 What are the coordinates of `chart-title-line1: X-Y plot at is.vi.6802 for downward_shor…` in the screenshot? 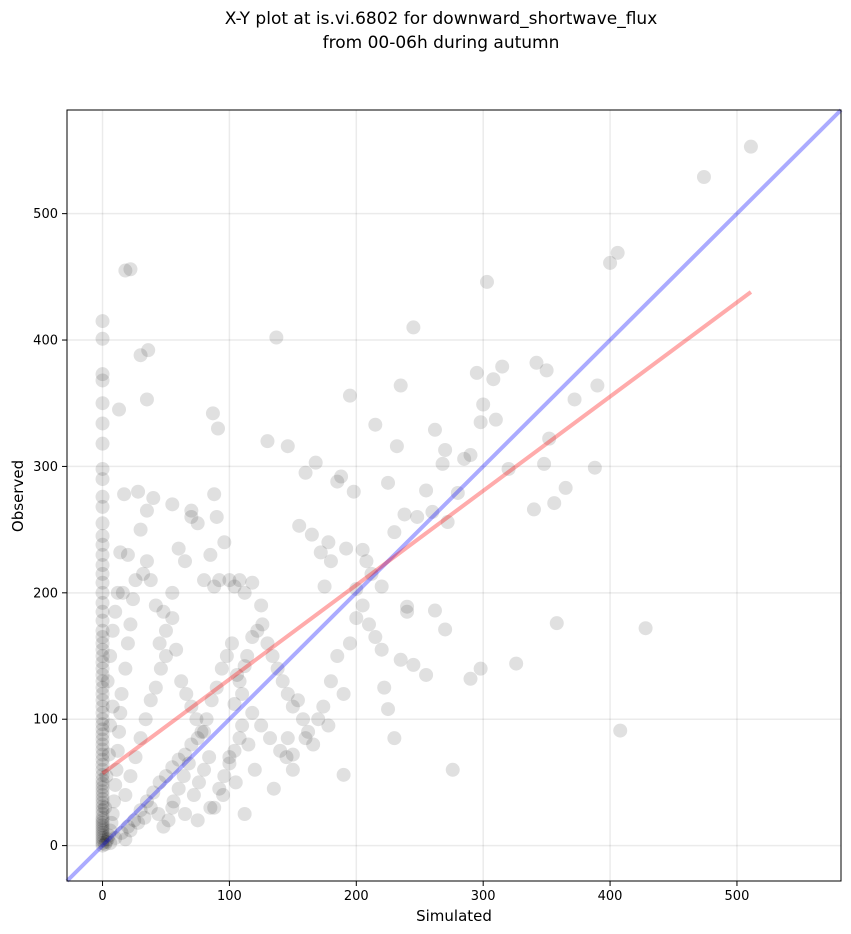 It's located at (441, 19).